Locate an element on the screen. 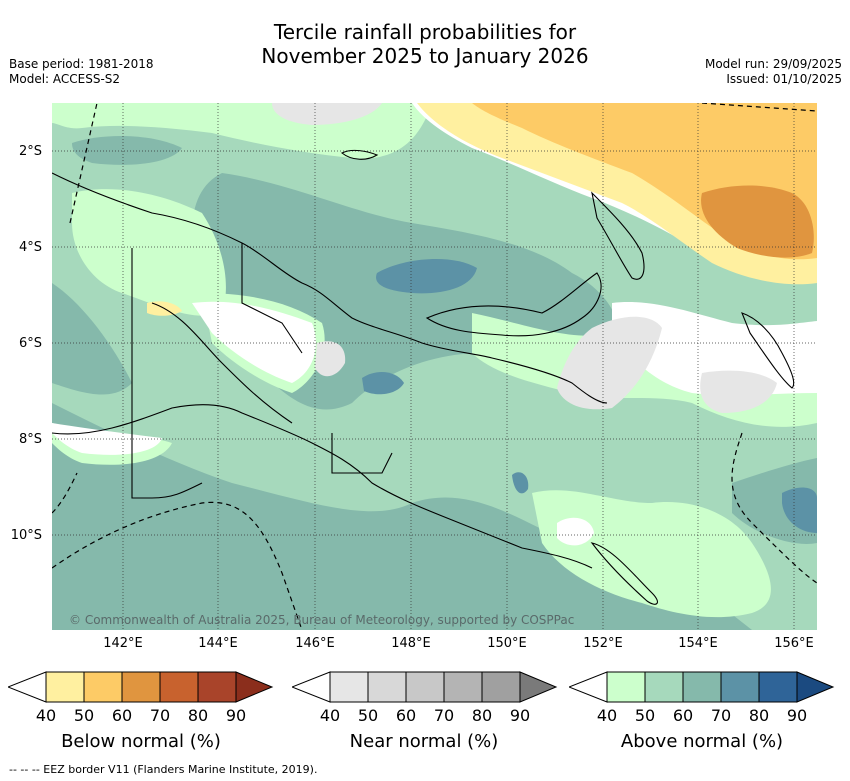 The width and height of the screenshot is (850, 781). eez-east is located at coordinates (774, 508).